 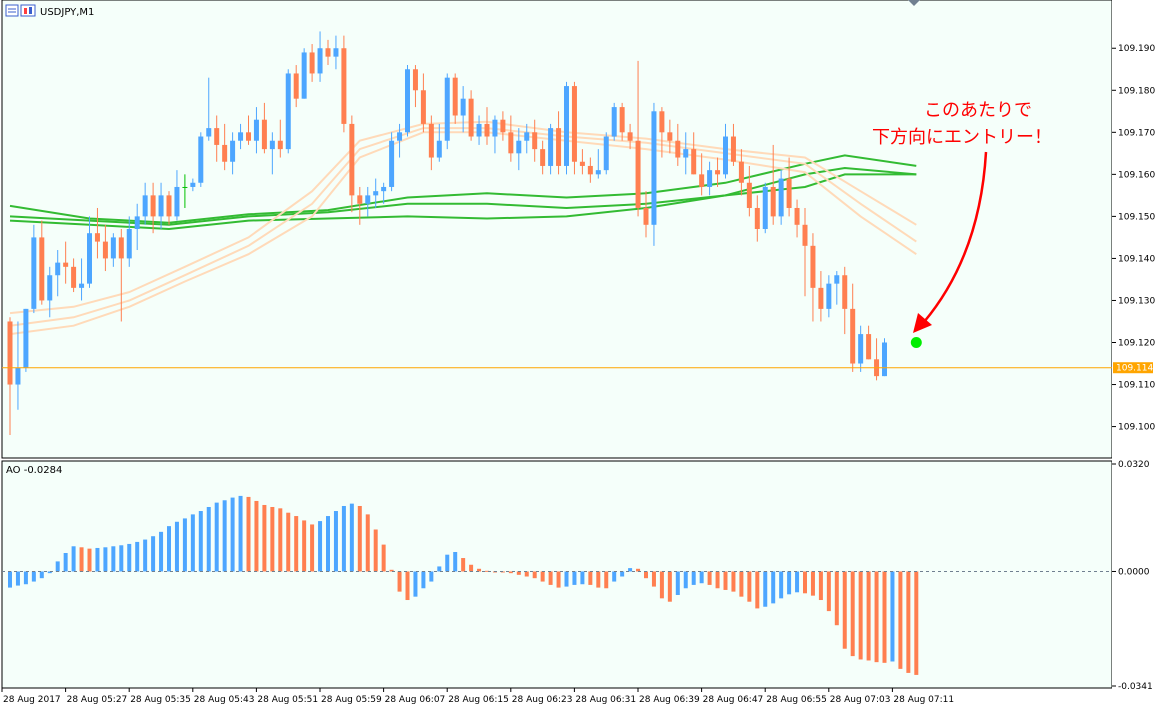 What do you see at coordinates (1134, 572) in the screenshot?
I see `indicator-tick-label: 0.0000` at bounding box center [1134, 572].